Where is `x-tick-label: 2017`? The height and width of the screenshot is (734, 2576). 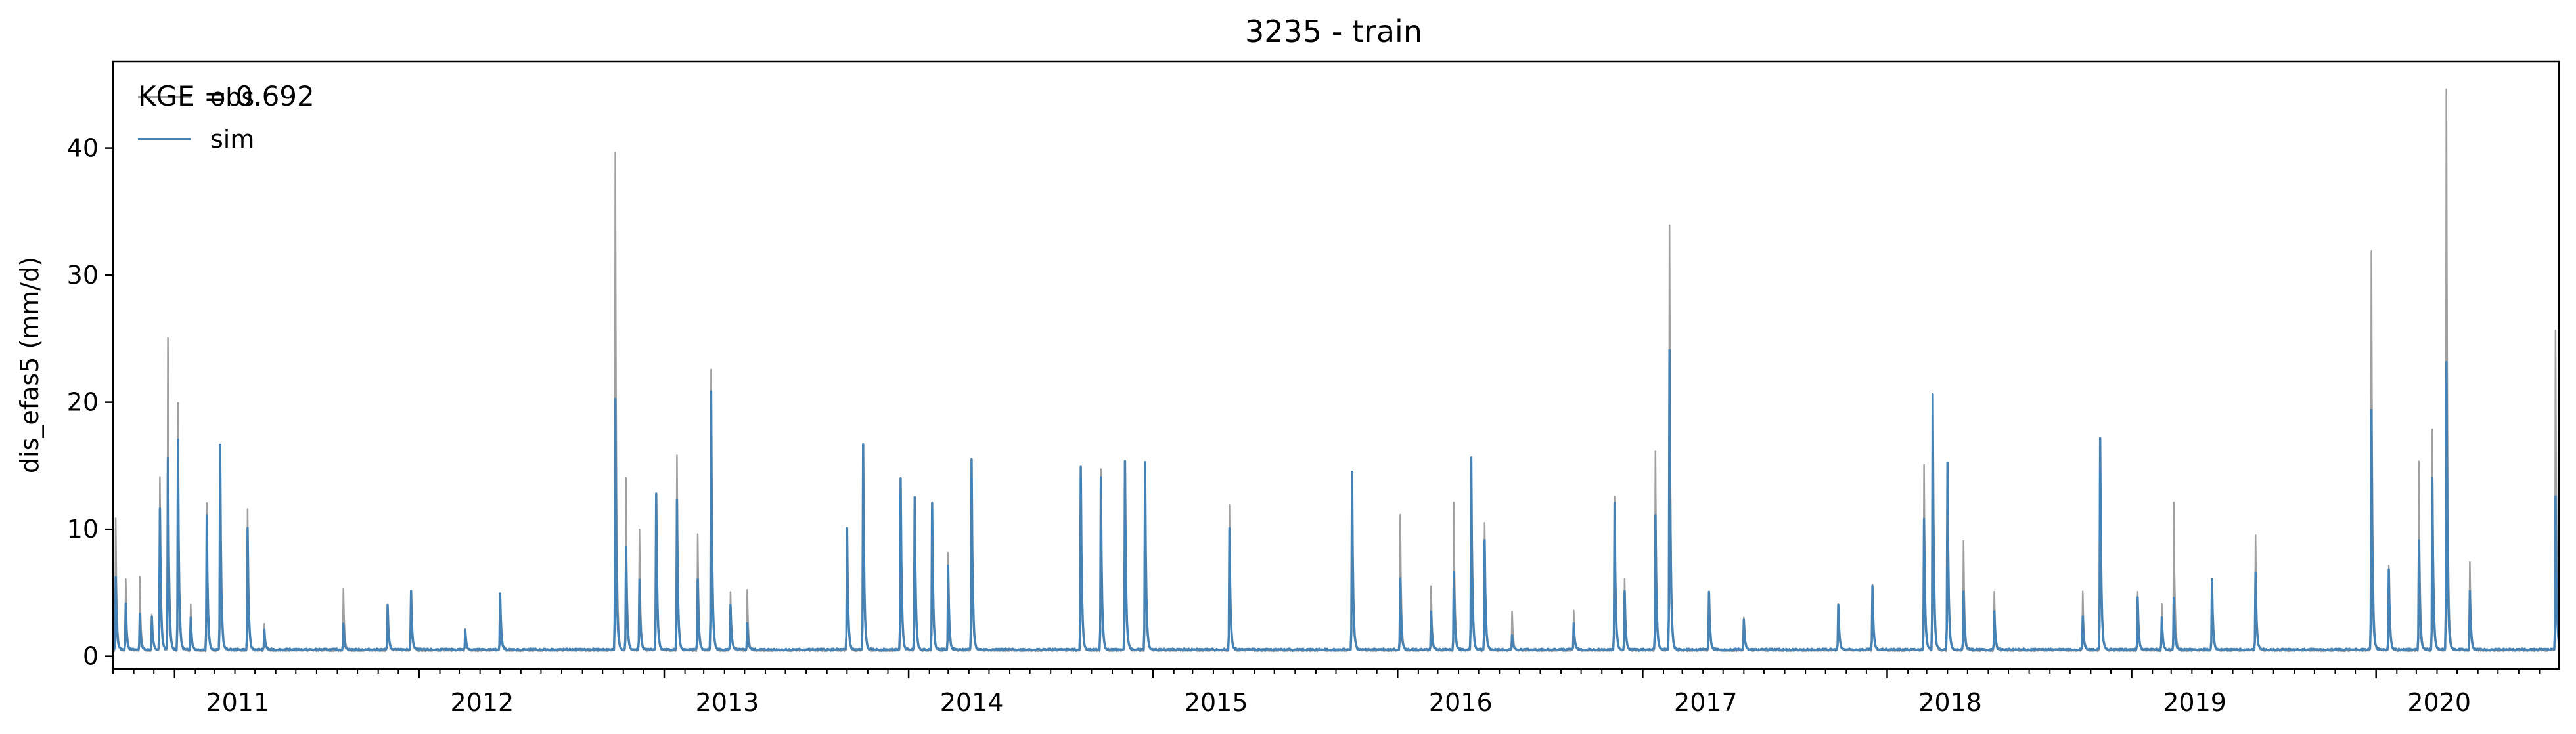 x-tick-label: 2017 is located at coordinates (1706, 702).